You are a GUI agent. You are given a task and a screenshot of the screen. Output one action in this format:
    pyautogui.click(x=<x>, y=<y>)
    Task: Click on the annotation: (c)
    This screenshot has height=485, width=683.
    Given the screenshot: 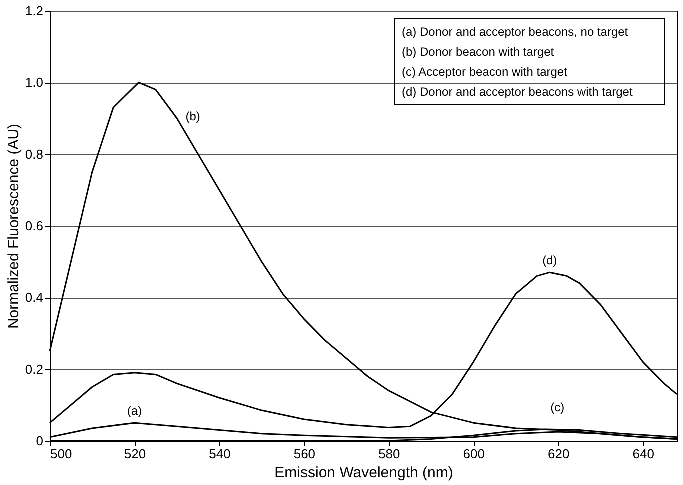 What is the action you would take?
    pyautogui.click(x=557, y=407)
    